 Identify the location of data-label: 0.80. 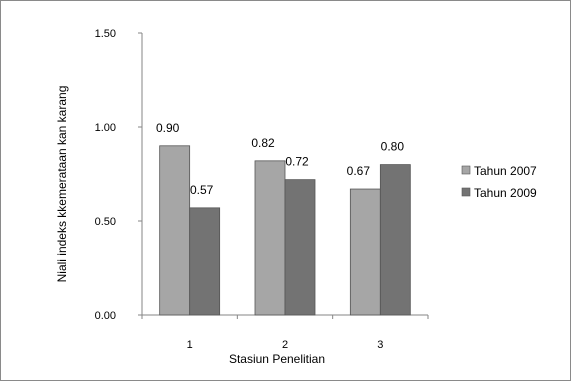
(393, 147).